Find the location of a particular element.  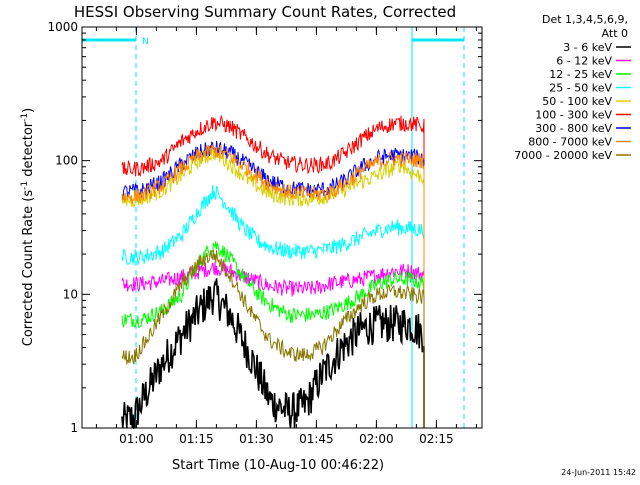

legend-label-3: 25 - 50 keV is located at coordinates (580, 88).